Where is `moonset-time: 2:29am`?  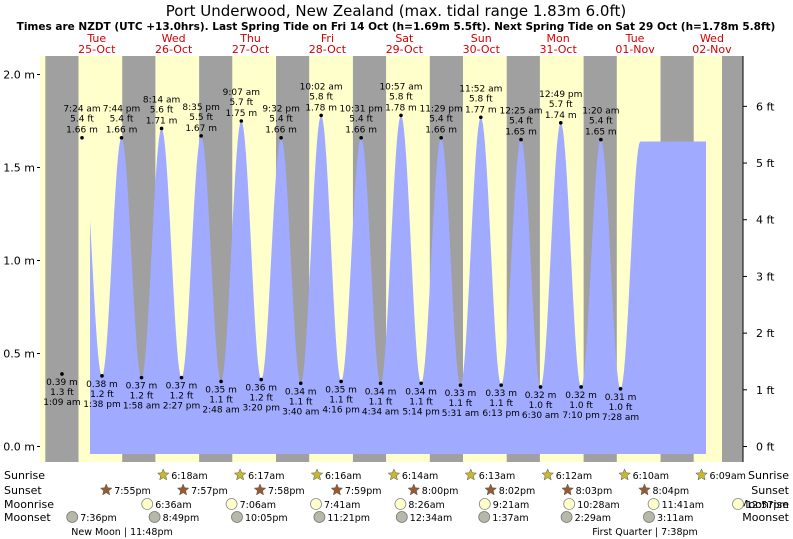
moonset-time: 2:29am is located at coordinates (593, 518).